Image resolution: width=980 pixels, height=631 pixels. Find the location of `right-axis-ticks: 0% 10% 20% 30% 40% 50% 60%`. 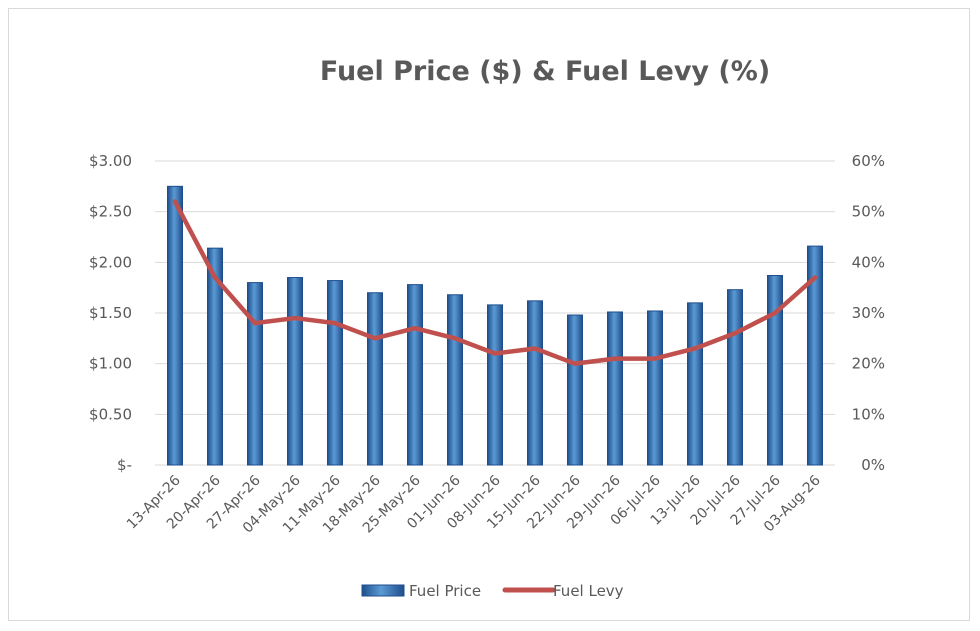

right-axis-ticks: 0% 10% 20% 30% 40% 50% 60% is located at coordinates (868, 313).